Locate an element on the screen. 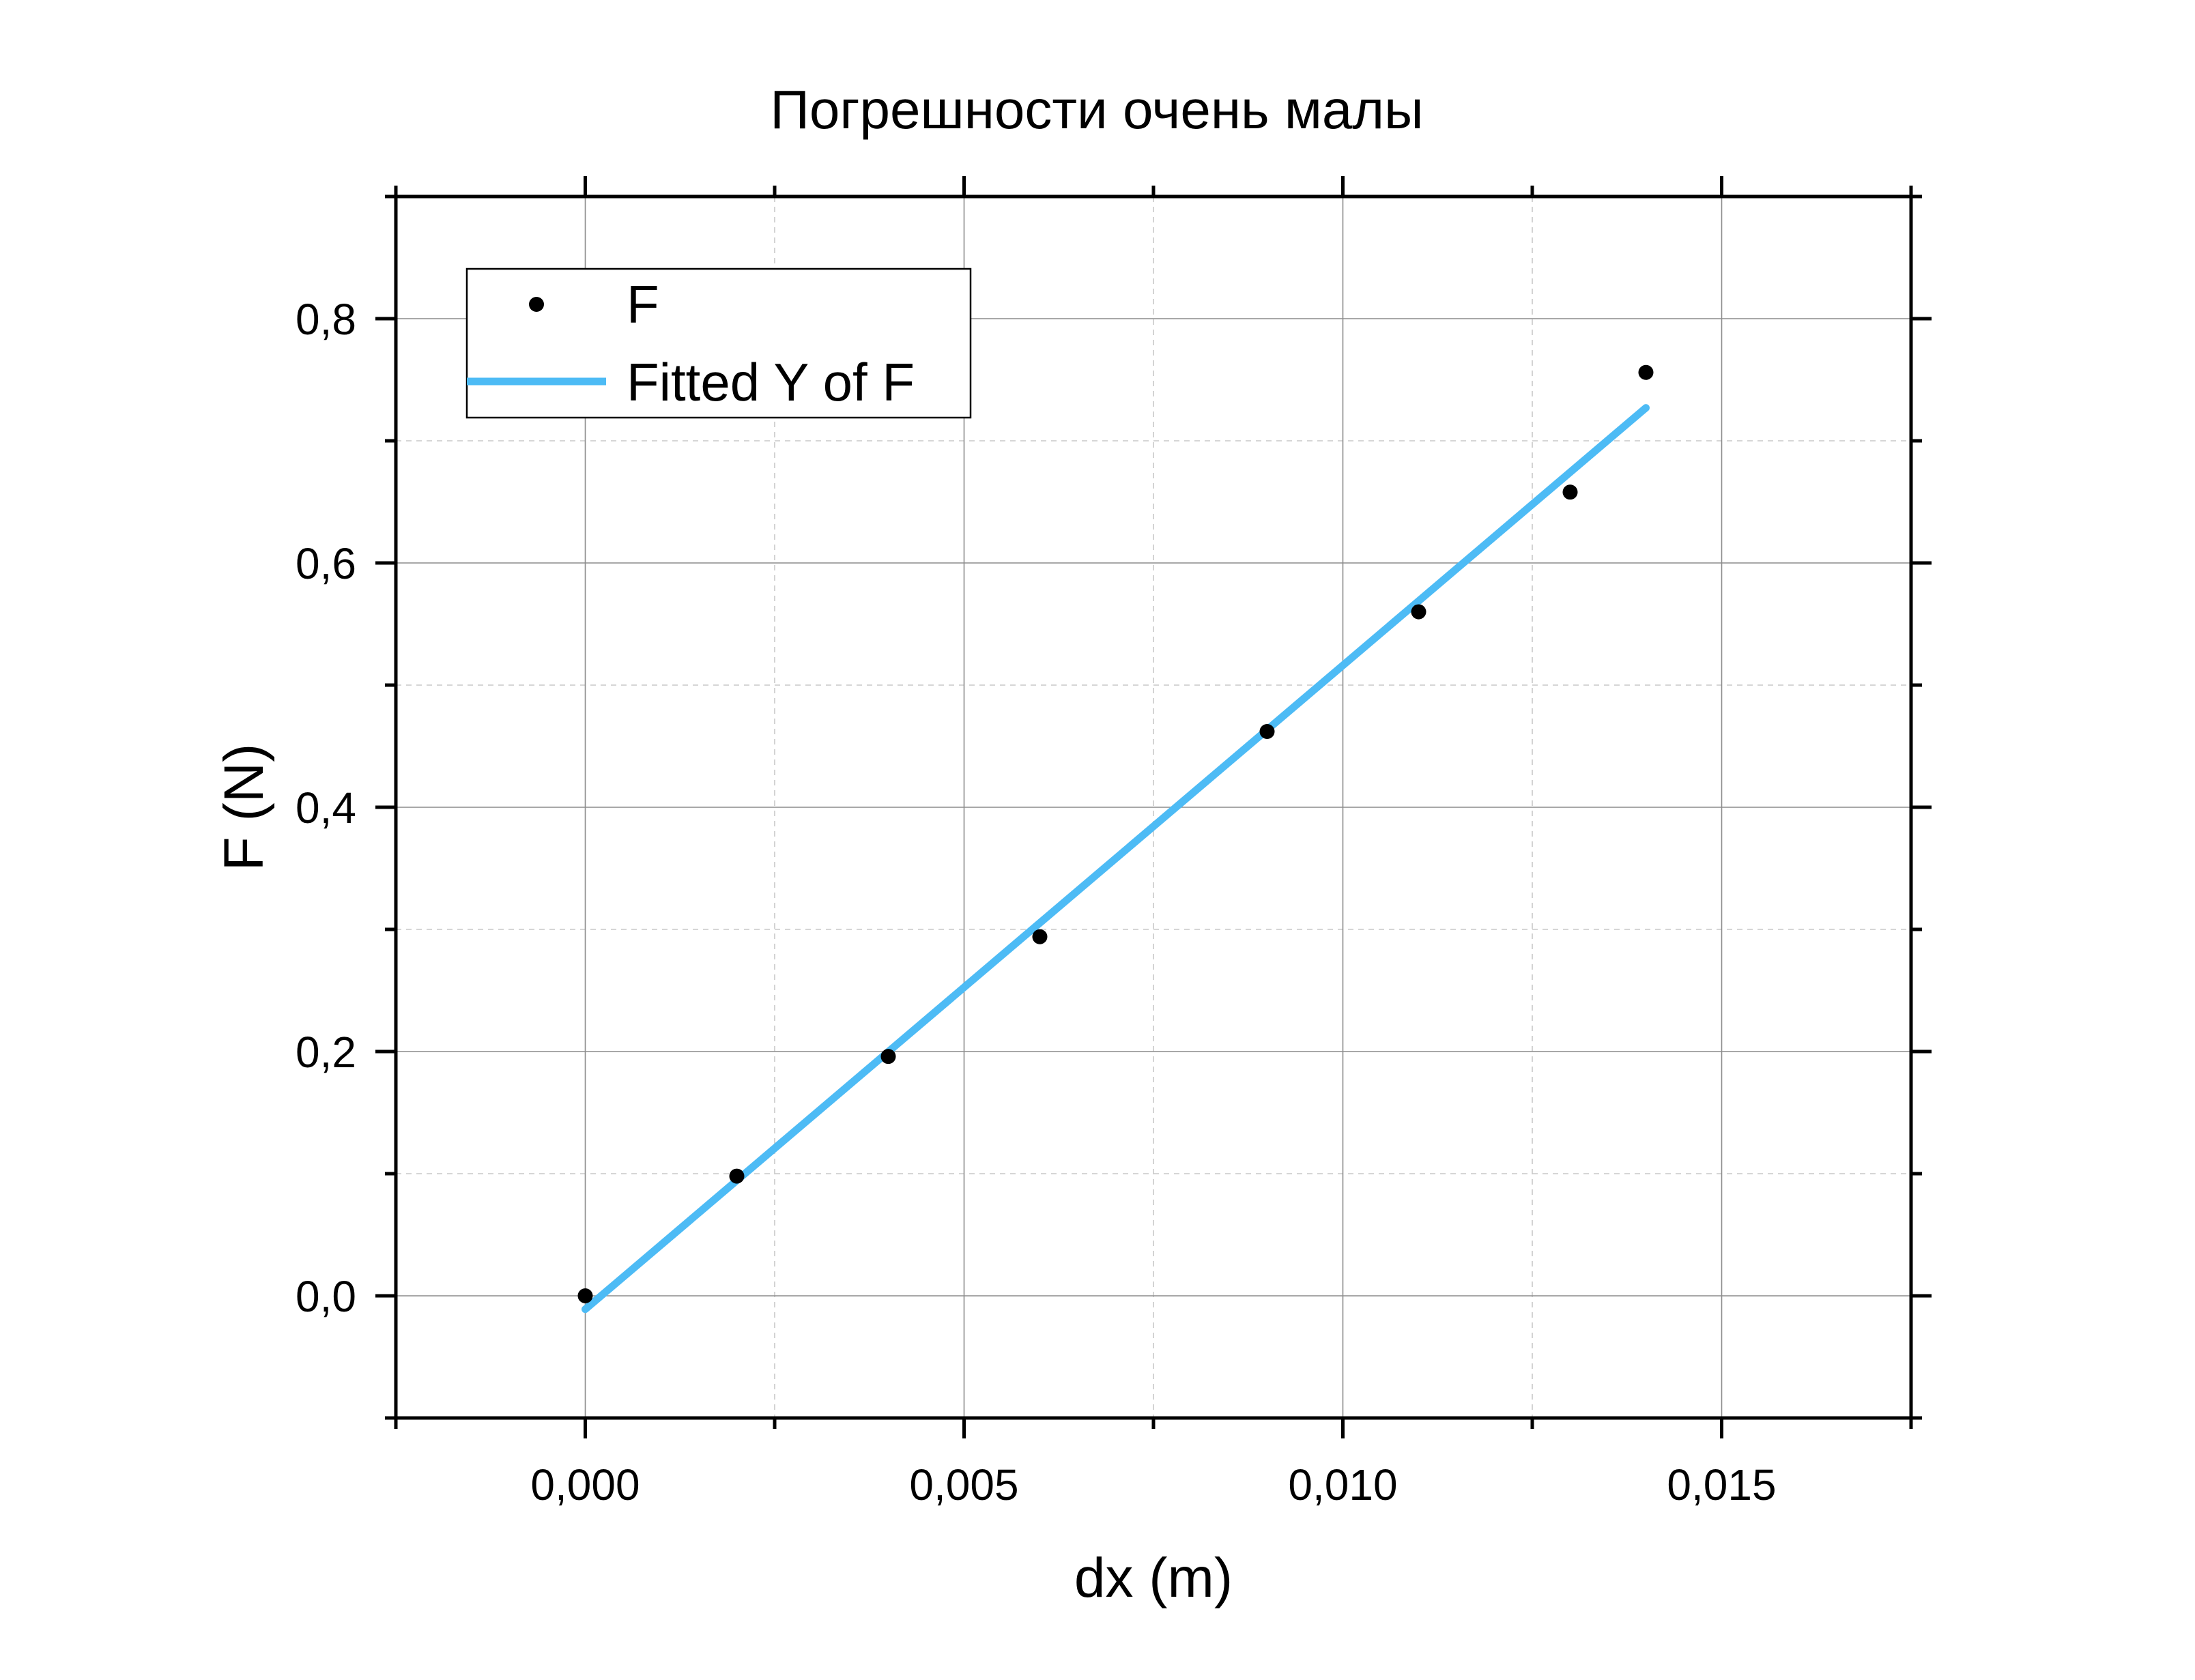 This screenshot has height=1680, width=2195. legend-marker-f is located at coordinates (536, 304).